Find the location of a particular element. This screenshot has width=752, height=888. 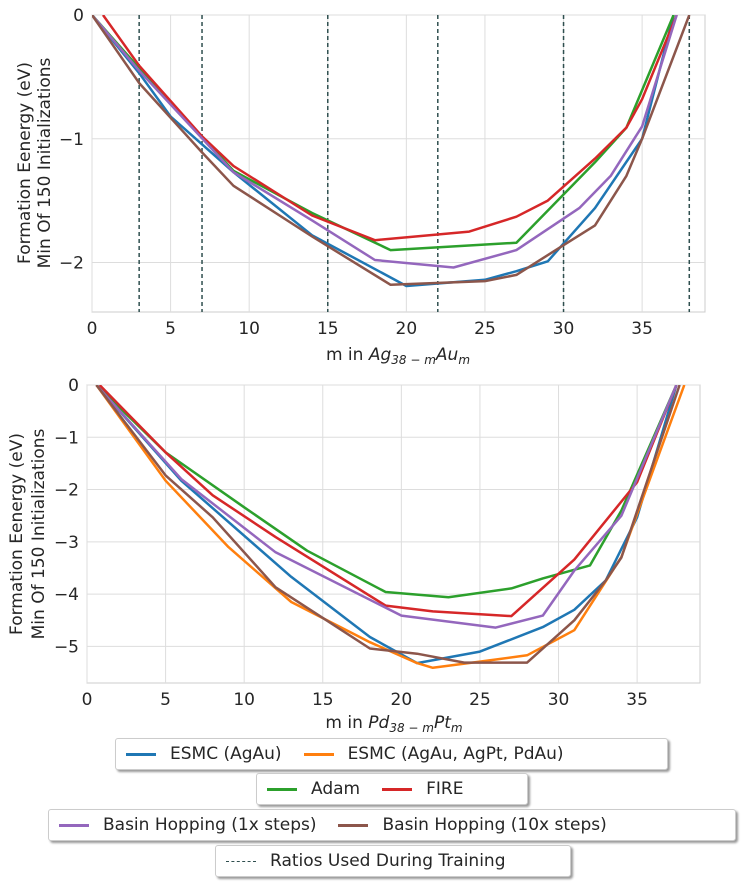

legend-row-training: Ratios Used During Training is located at coordinates (393, 861).